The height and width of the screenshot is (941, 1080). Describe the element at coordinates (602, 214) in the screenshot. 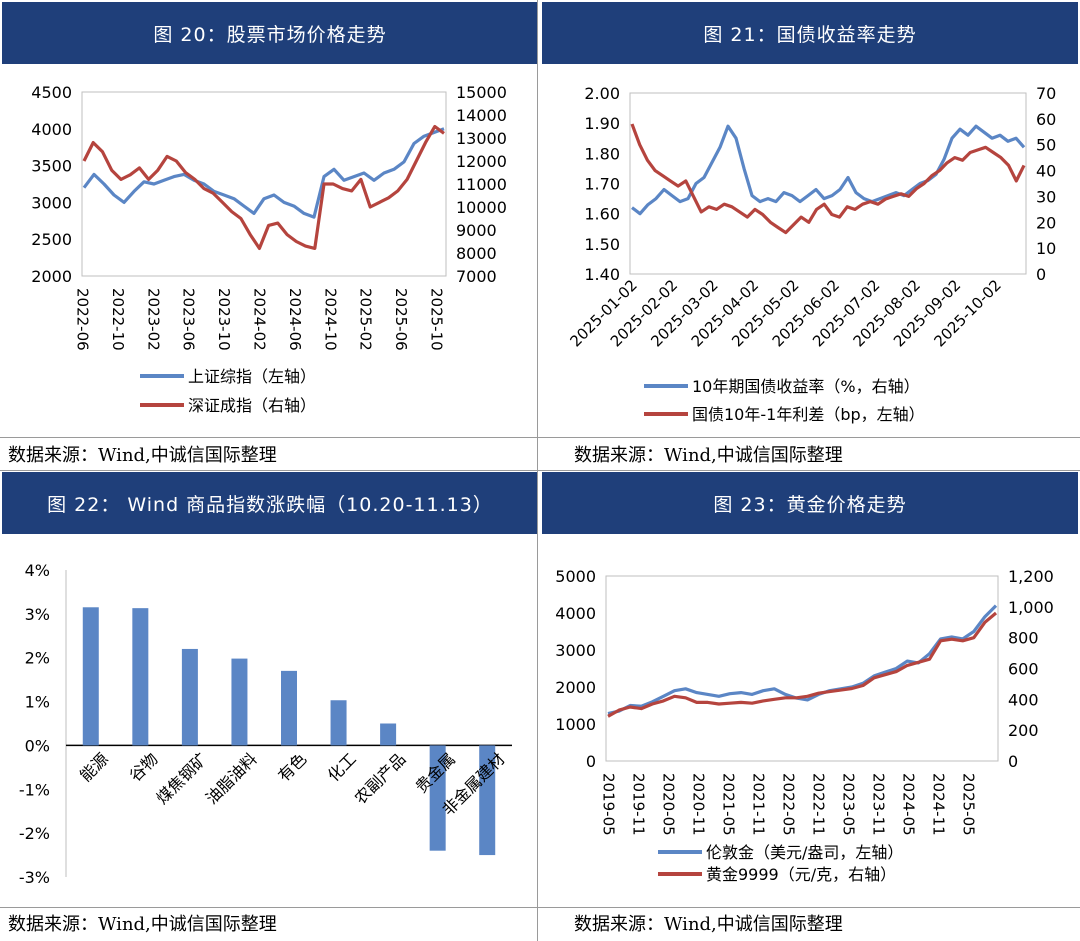

I see `y-left-tick-label: 1.60` at that location.